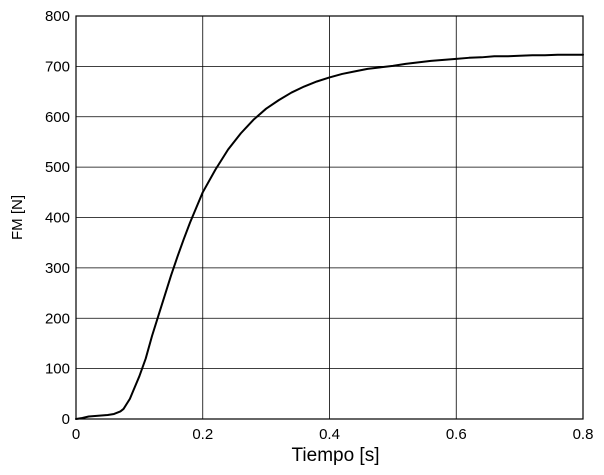 This screenshot has width=604, height=475. Describe the element at coordinates (57, 16) in the screenshot. I see `y-tick-label: 800` at that location.